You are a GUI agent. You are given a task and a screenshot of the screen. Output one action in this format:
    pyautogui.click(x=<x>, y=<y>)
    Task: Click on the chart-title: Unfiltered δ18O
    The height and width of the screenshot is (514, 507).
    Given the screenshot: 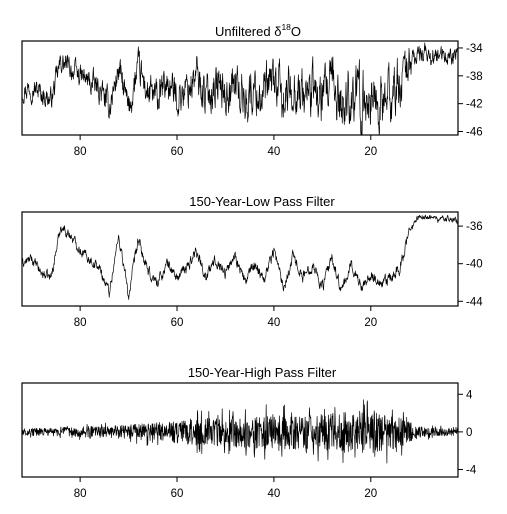 What is the action you would take?
    pyautogui.click(x=258, y=30)
    